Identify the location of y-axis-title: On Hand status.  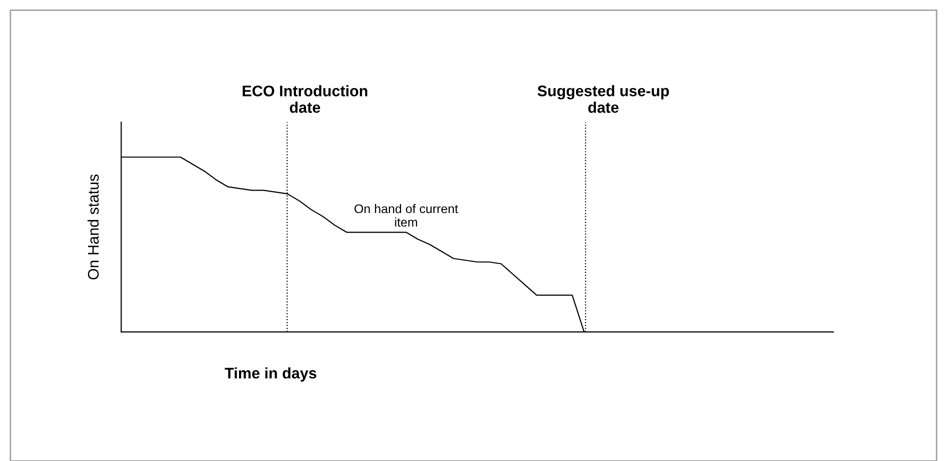
(93, 227).